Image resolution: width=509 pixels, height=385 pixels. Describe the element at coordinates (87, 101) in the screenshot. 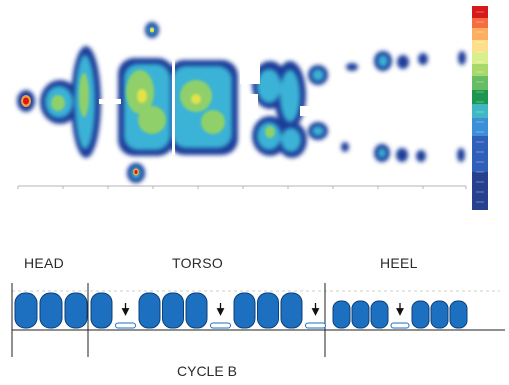

I see `hot-spots` at that location.